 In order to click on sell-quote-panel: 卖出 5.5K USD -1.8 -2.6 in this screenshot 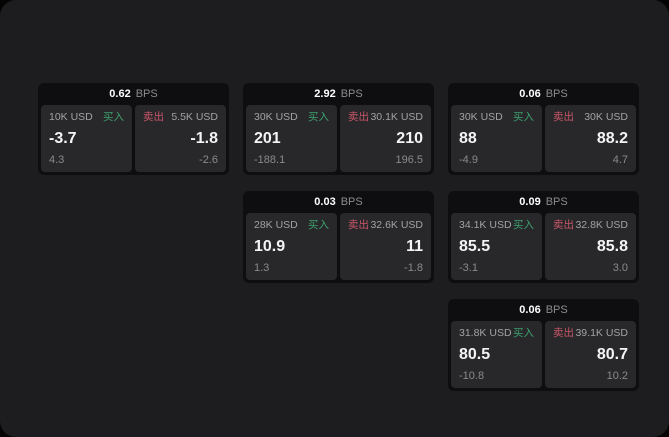, I will do `click(180, 138)`.